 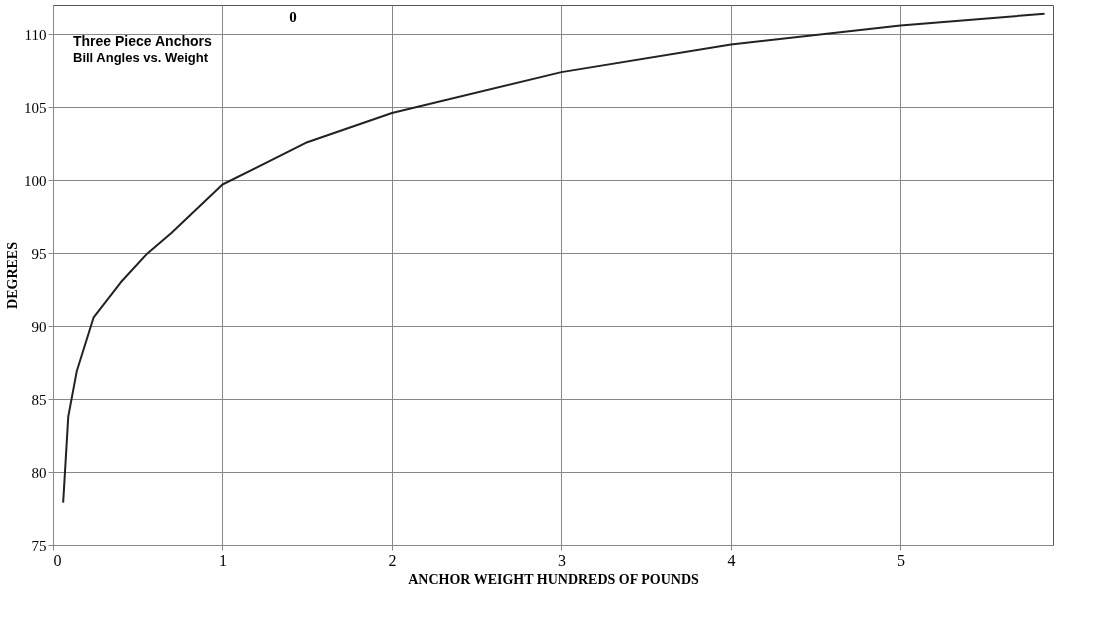 What do you see at coordinates (57, 560) in the screenshot?
I see `x-tick-label: 0` at bounding box center [57, 560].